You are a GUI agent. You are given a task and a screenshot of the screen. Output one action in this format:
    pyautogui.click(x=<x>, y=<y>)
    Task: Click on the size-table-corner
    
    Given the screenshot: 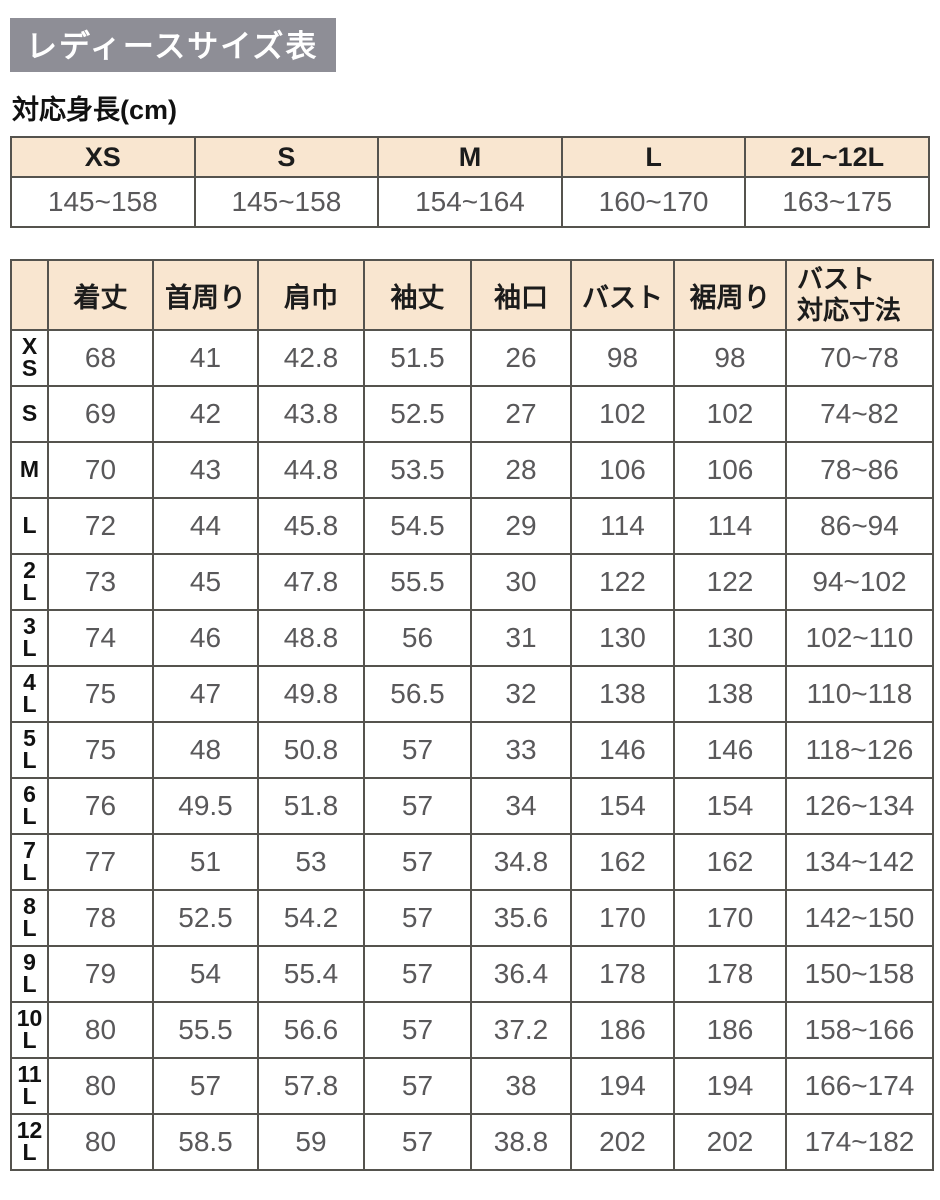 What is the action you would take?
    pyautogui.click(x=29, y=295)
    